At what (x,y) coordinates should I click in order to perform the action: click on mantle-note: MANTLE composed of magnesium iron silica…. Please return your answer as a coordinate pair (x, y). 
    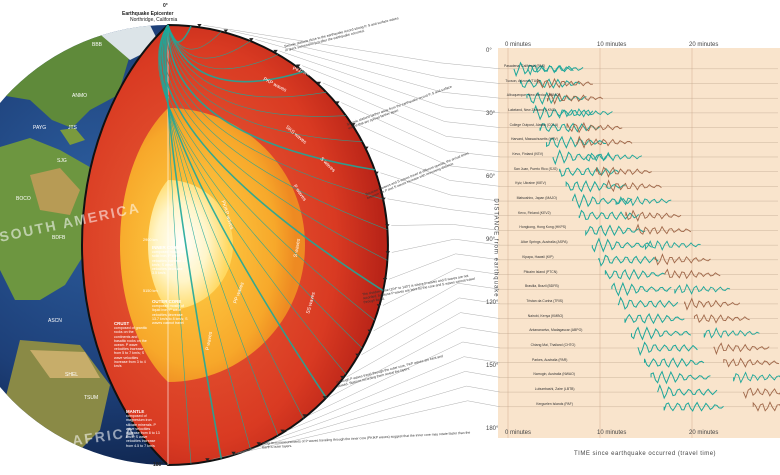
    Looking at the image, I should click on (144, 428).